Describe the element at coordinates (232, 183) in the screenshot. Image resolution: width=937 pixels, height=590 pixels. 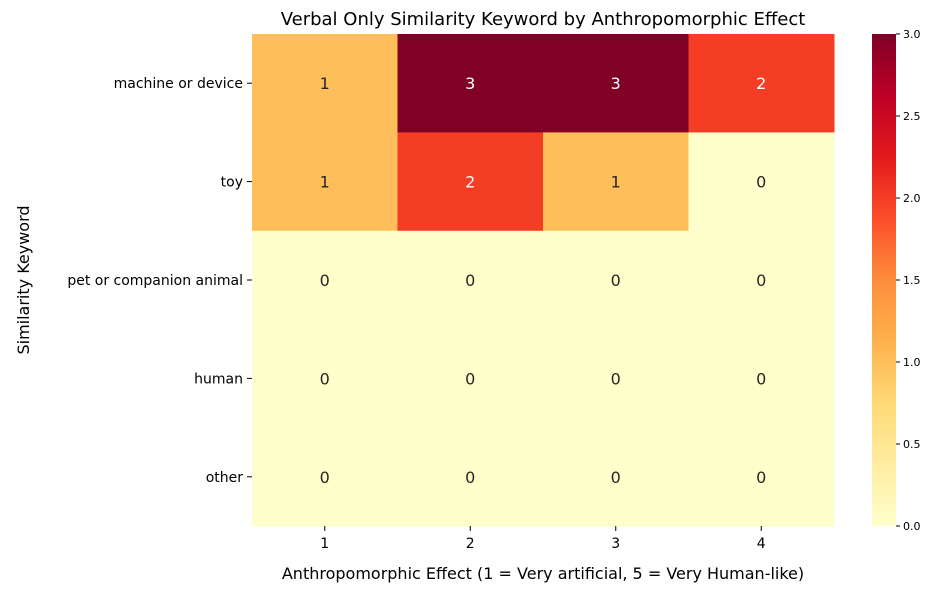
I see `y-tick-label: toy` at that location.